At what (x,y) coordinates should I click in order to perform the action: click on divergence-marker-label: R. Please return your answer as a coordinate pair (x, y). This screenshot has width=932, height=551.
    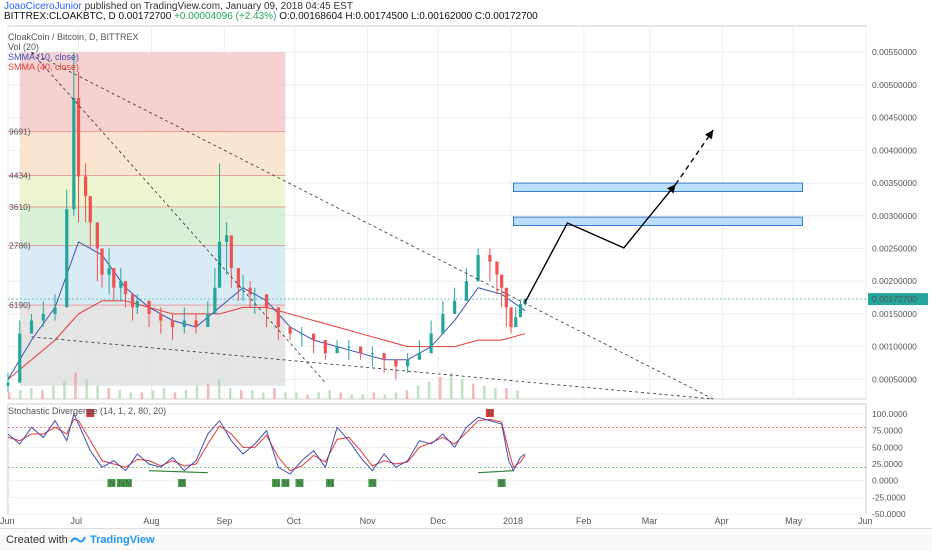
    Looking at the image, I should click on (91, 413).